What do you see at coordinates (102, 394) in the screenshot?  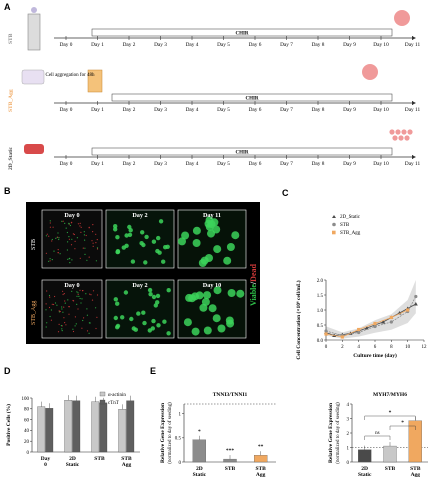 I see `legend-swatch` at bounding box center [102, 394].